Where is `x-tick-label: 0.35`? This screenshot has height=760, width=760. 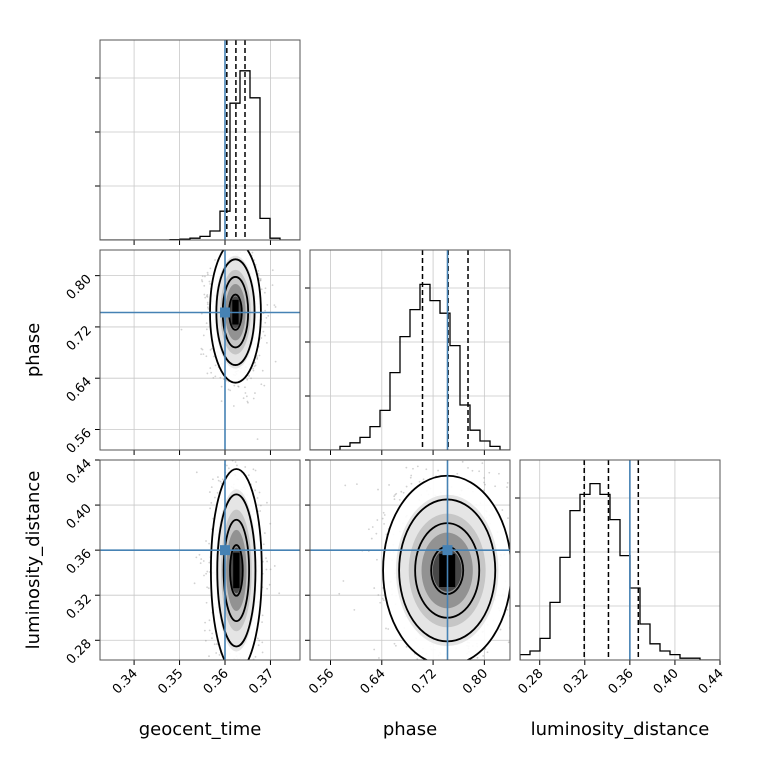 x-tick-label: 0.35 is located at coordinates (170, 681).